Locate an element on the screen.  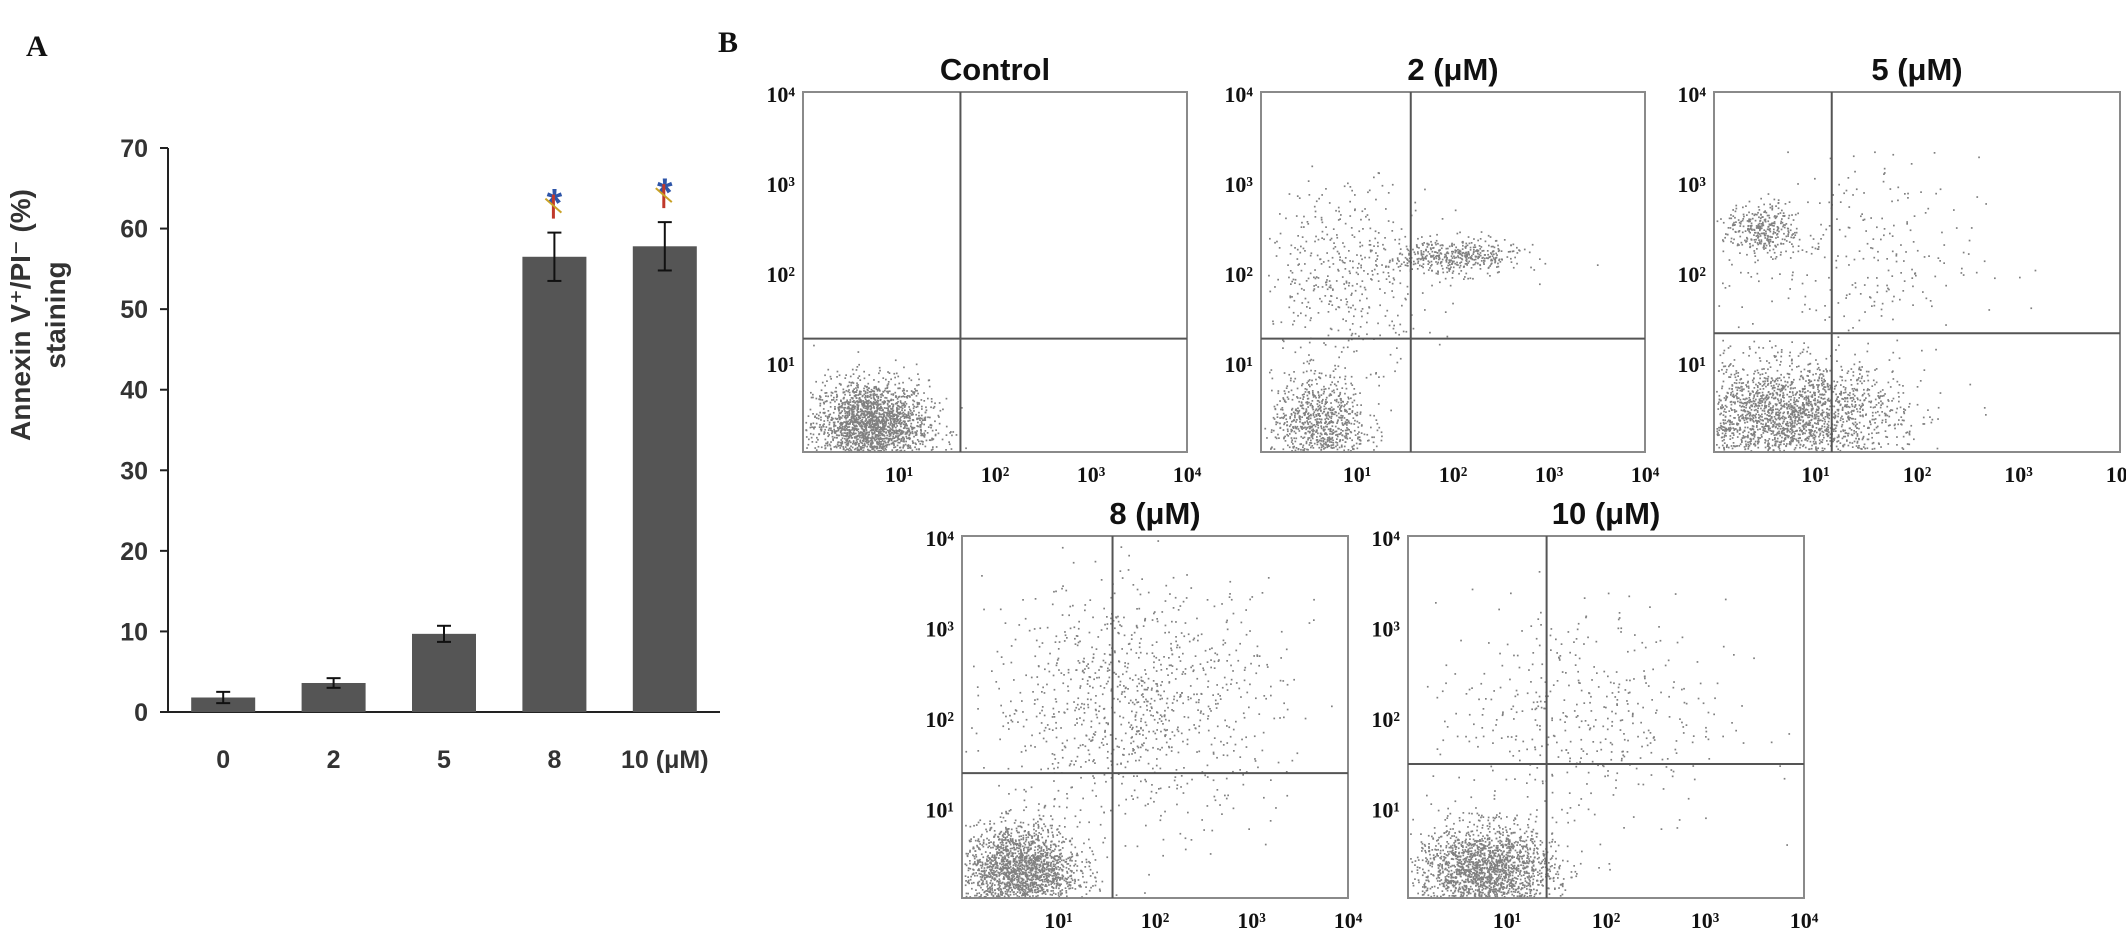
panel-b-label: B is located at coordinates (728, 42).